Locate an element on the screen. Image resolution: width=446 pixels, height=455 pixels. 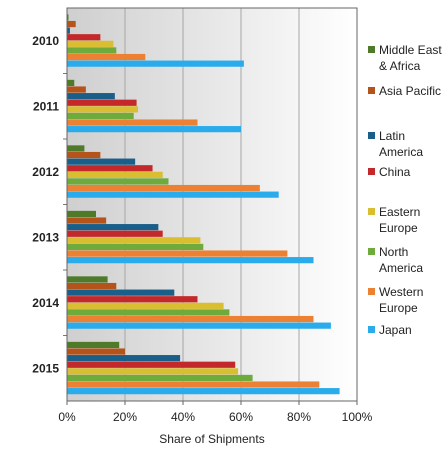
bar-2013-asia-pacific is located at coordinates (87, 220).